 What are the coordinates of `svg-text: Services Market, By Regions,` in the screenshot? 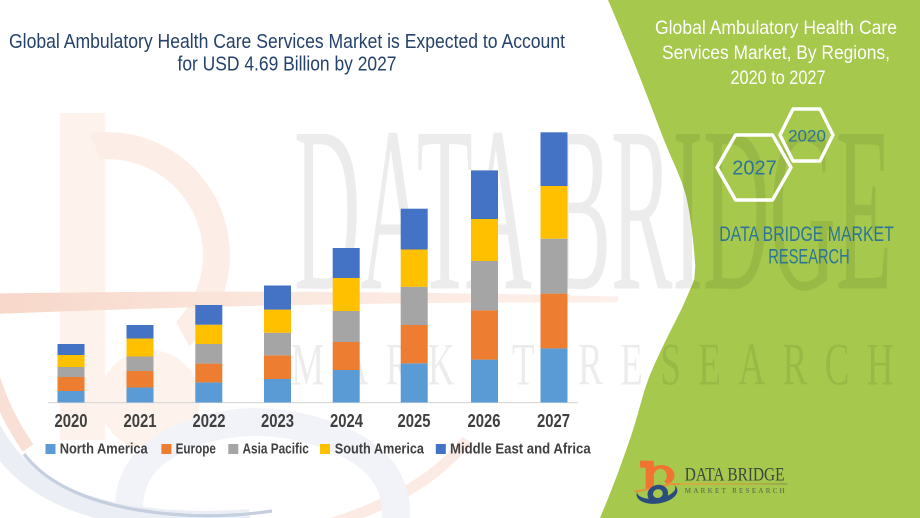 It's located at (776, 53).